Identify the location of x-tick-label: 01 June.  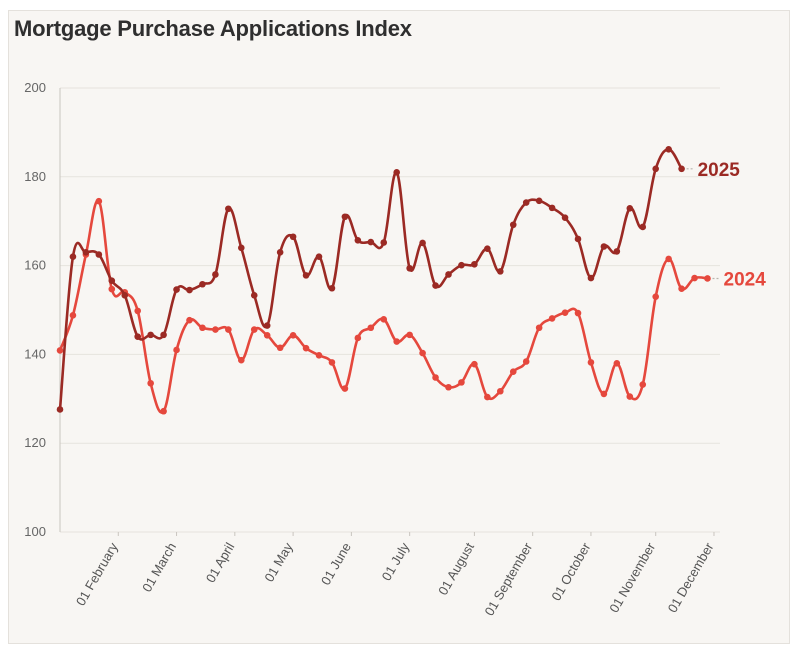
(336, 564).